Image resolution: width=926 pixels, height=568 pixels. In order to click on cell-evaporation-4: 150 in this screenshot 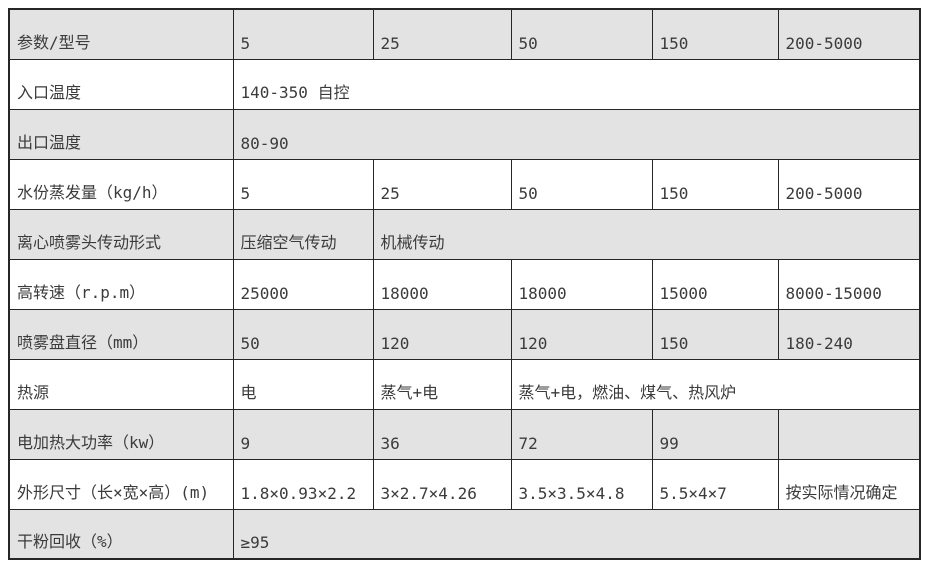, I will do `click(715, 184)`.